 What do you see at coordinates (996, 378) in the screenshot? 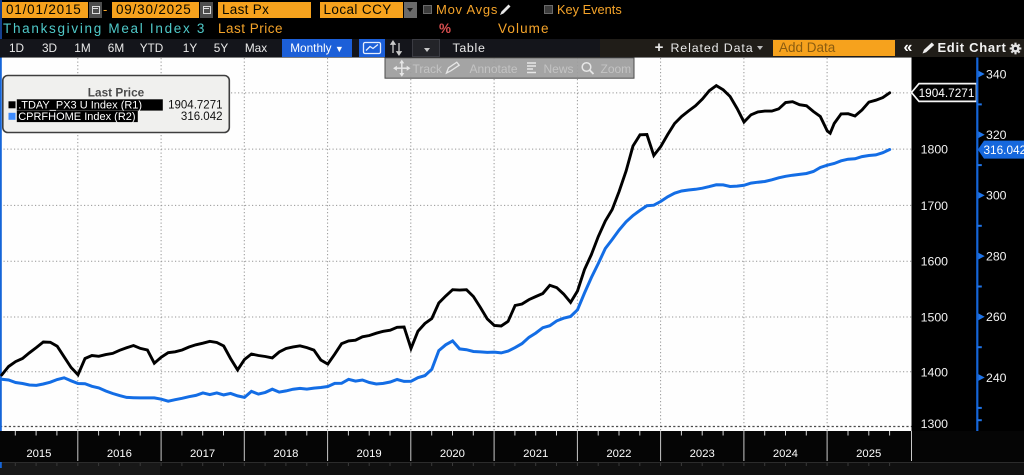
I see `svg-text: 240` at bounding box center [996, 378].